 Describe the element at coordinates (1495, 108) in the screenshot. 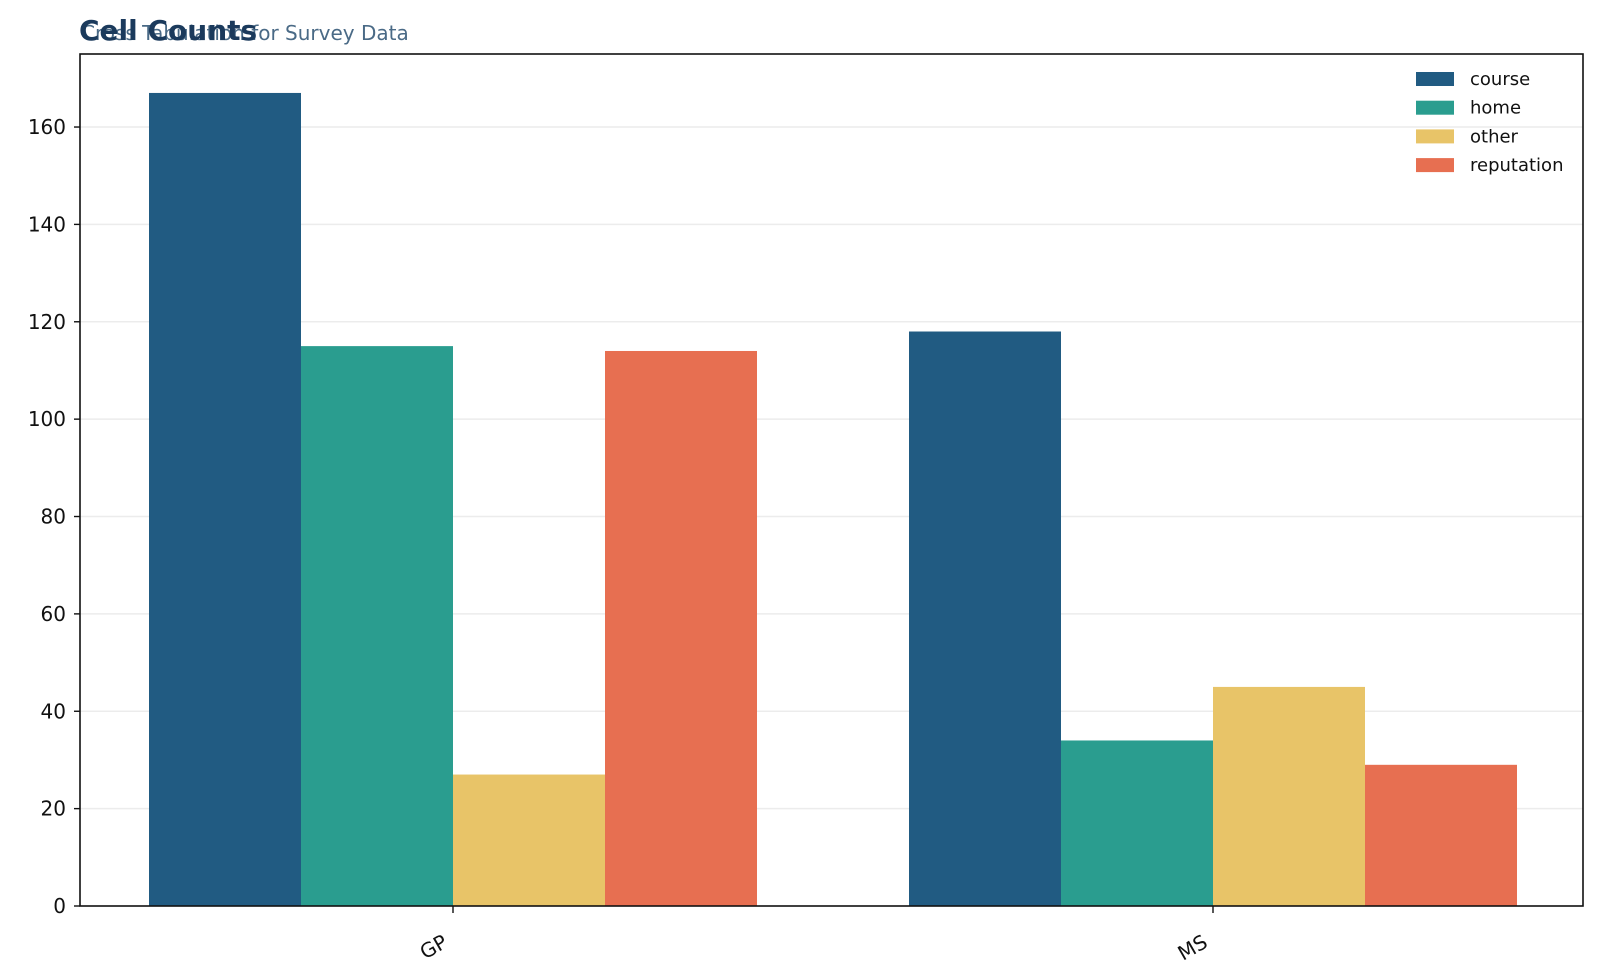

I see `legend-label-home: home` at that location.